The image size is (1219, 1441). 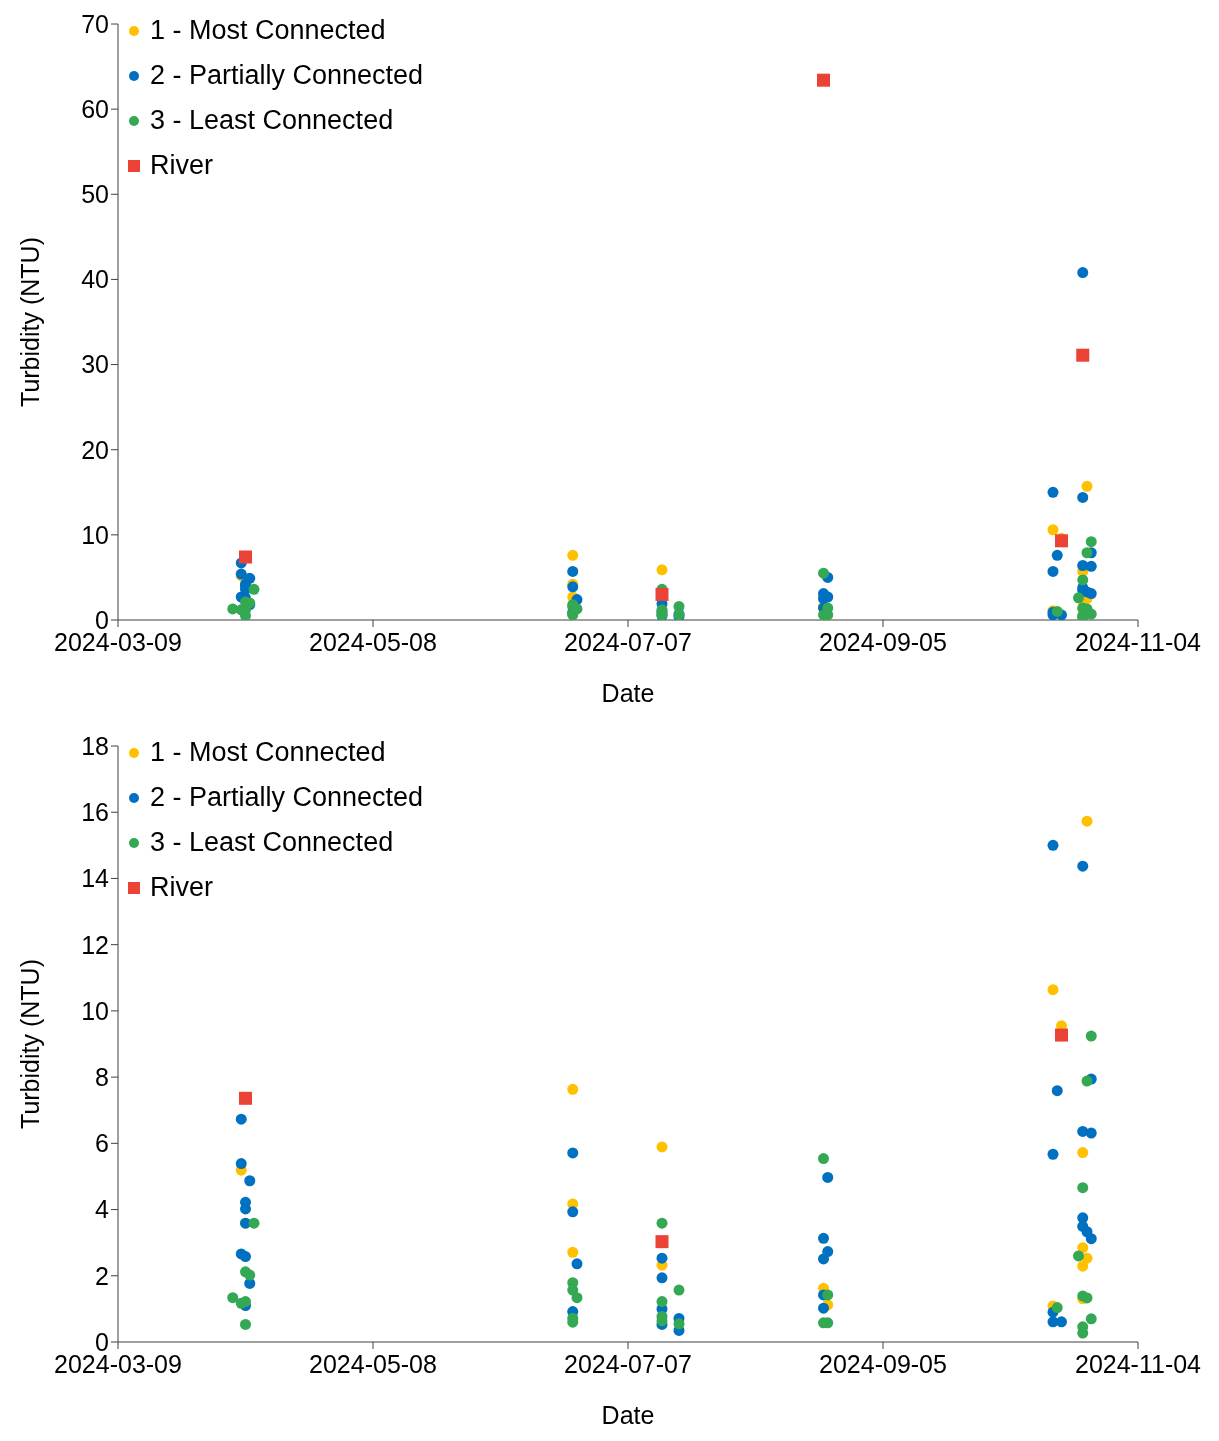 What do you see at coordinates (95, 745) in the screenshot?
I see `y-tick-label: 18` at bounding box center [95, 745].